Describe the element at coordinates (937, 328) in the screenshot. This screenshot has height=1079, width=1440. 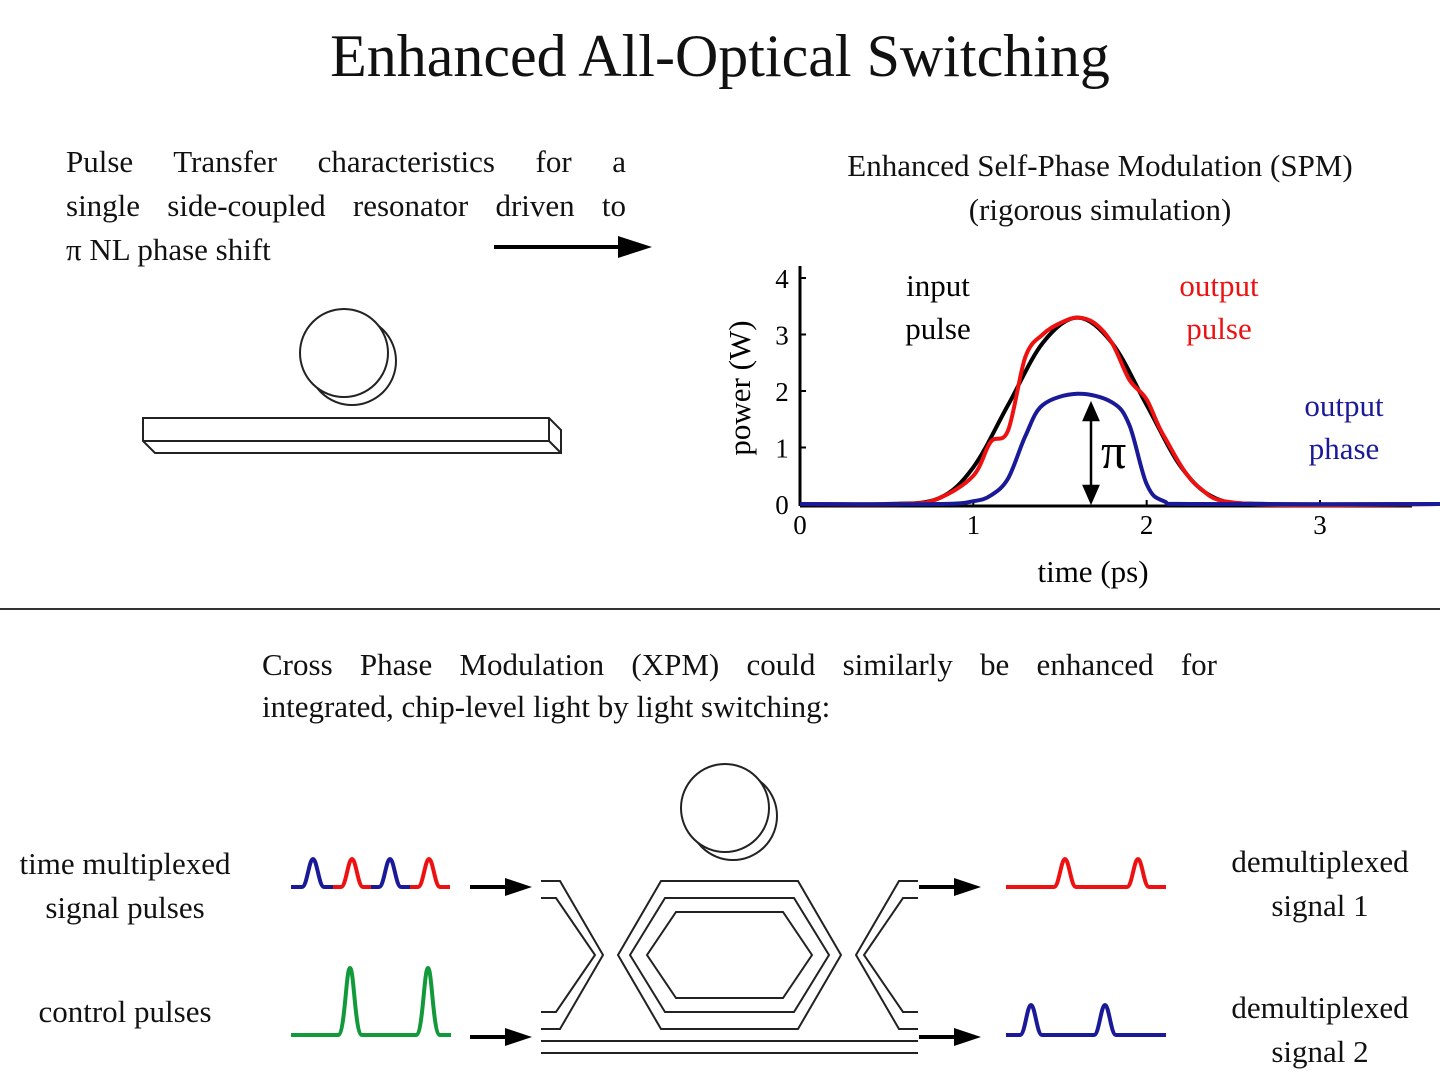
I see `legend-input-line-2: pulse` at that location.